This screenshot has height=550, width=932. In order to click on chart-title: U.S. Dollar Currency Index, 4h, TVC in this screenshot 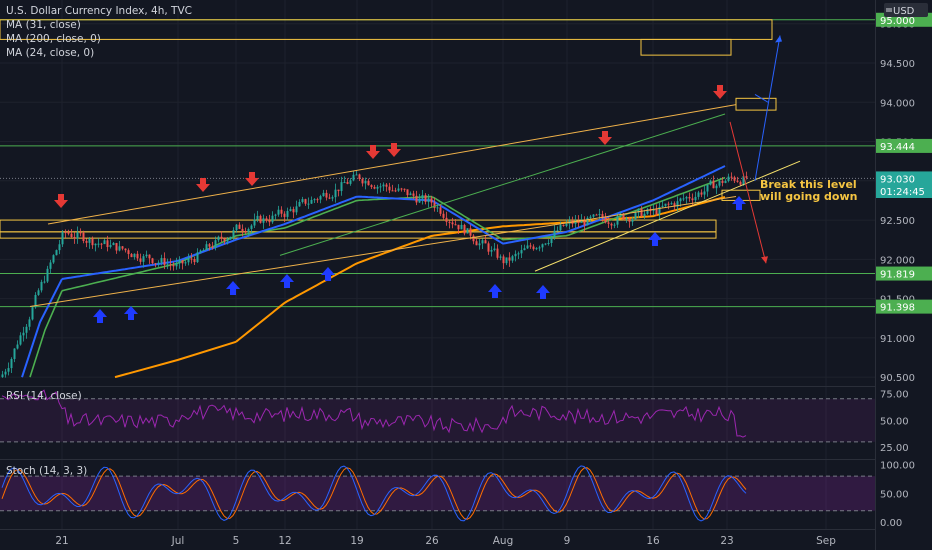, I will do `click(99, 11)`.